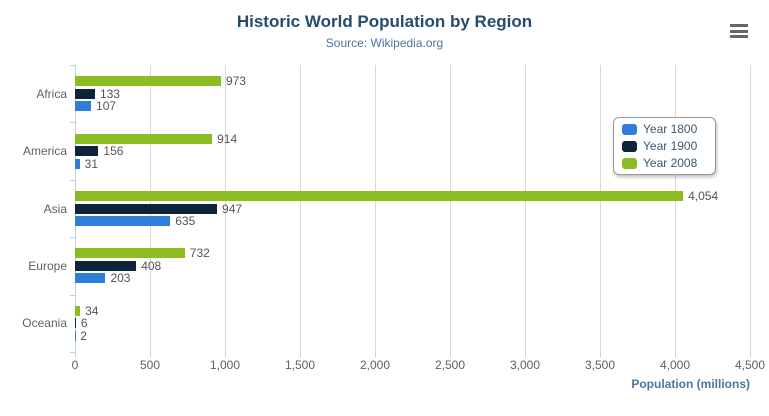 The height and width of the screenshot is (416, 769). I want to click on x-tick-label: 4,000, so click(675, 365).